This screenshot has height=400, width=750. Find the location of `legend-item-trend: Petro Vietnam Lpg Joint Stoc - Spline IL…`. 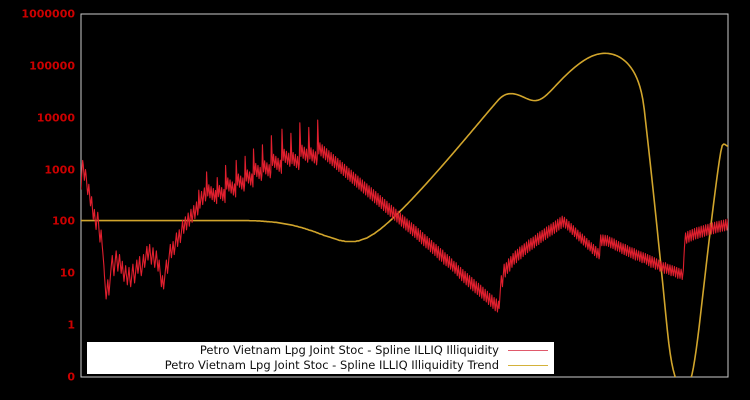

legend-item-trend: Petro Vietnam Lpg Joint Stoc - Spline IL… is located at coordinates (320, 365).